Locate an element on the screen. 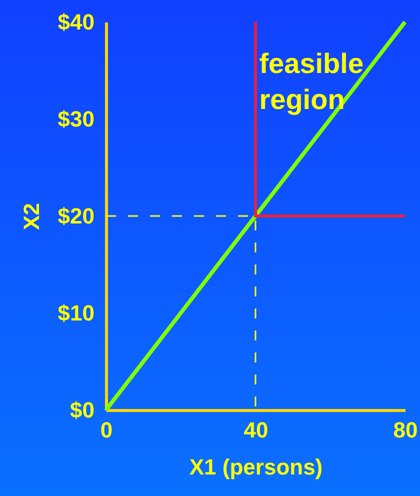  y-tick-label: $10 is located at coordinates (76, 313).